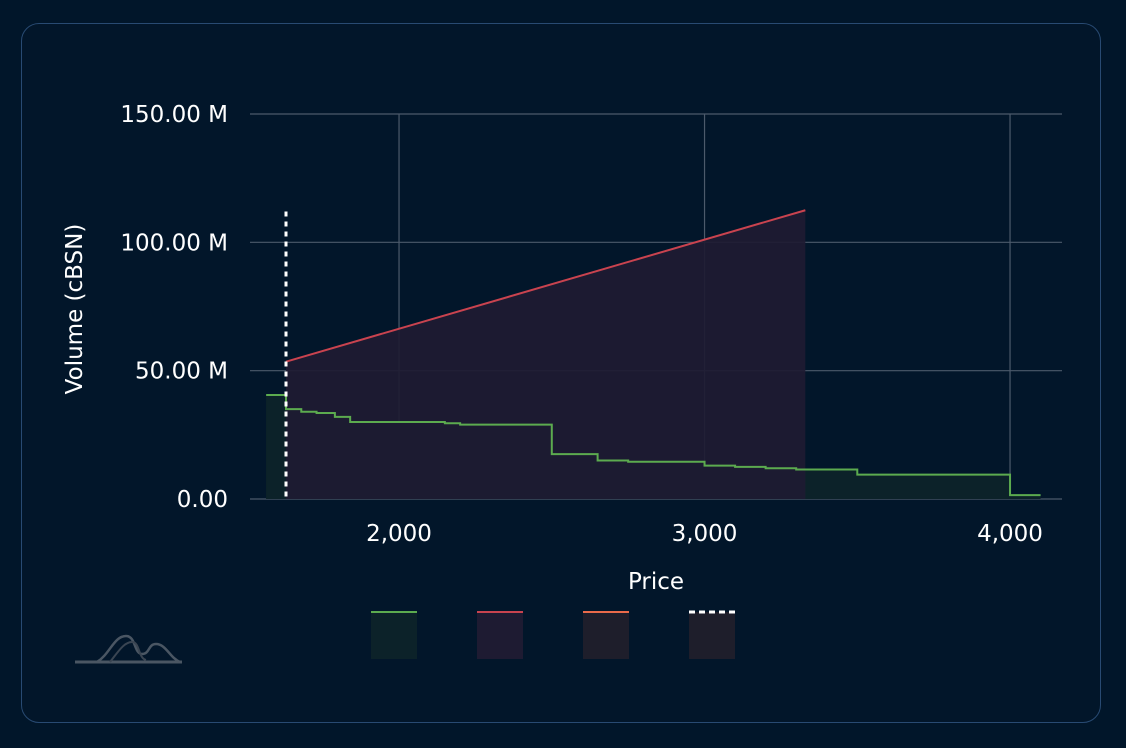 Image resolution: width=1126 pixels, height=748 pixels. What do you see at coordinates (553, 634) in the screenshot?
I see `legend` at bounding box center [553, 634].